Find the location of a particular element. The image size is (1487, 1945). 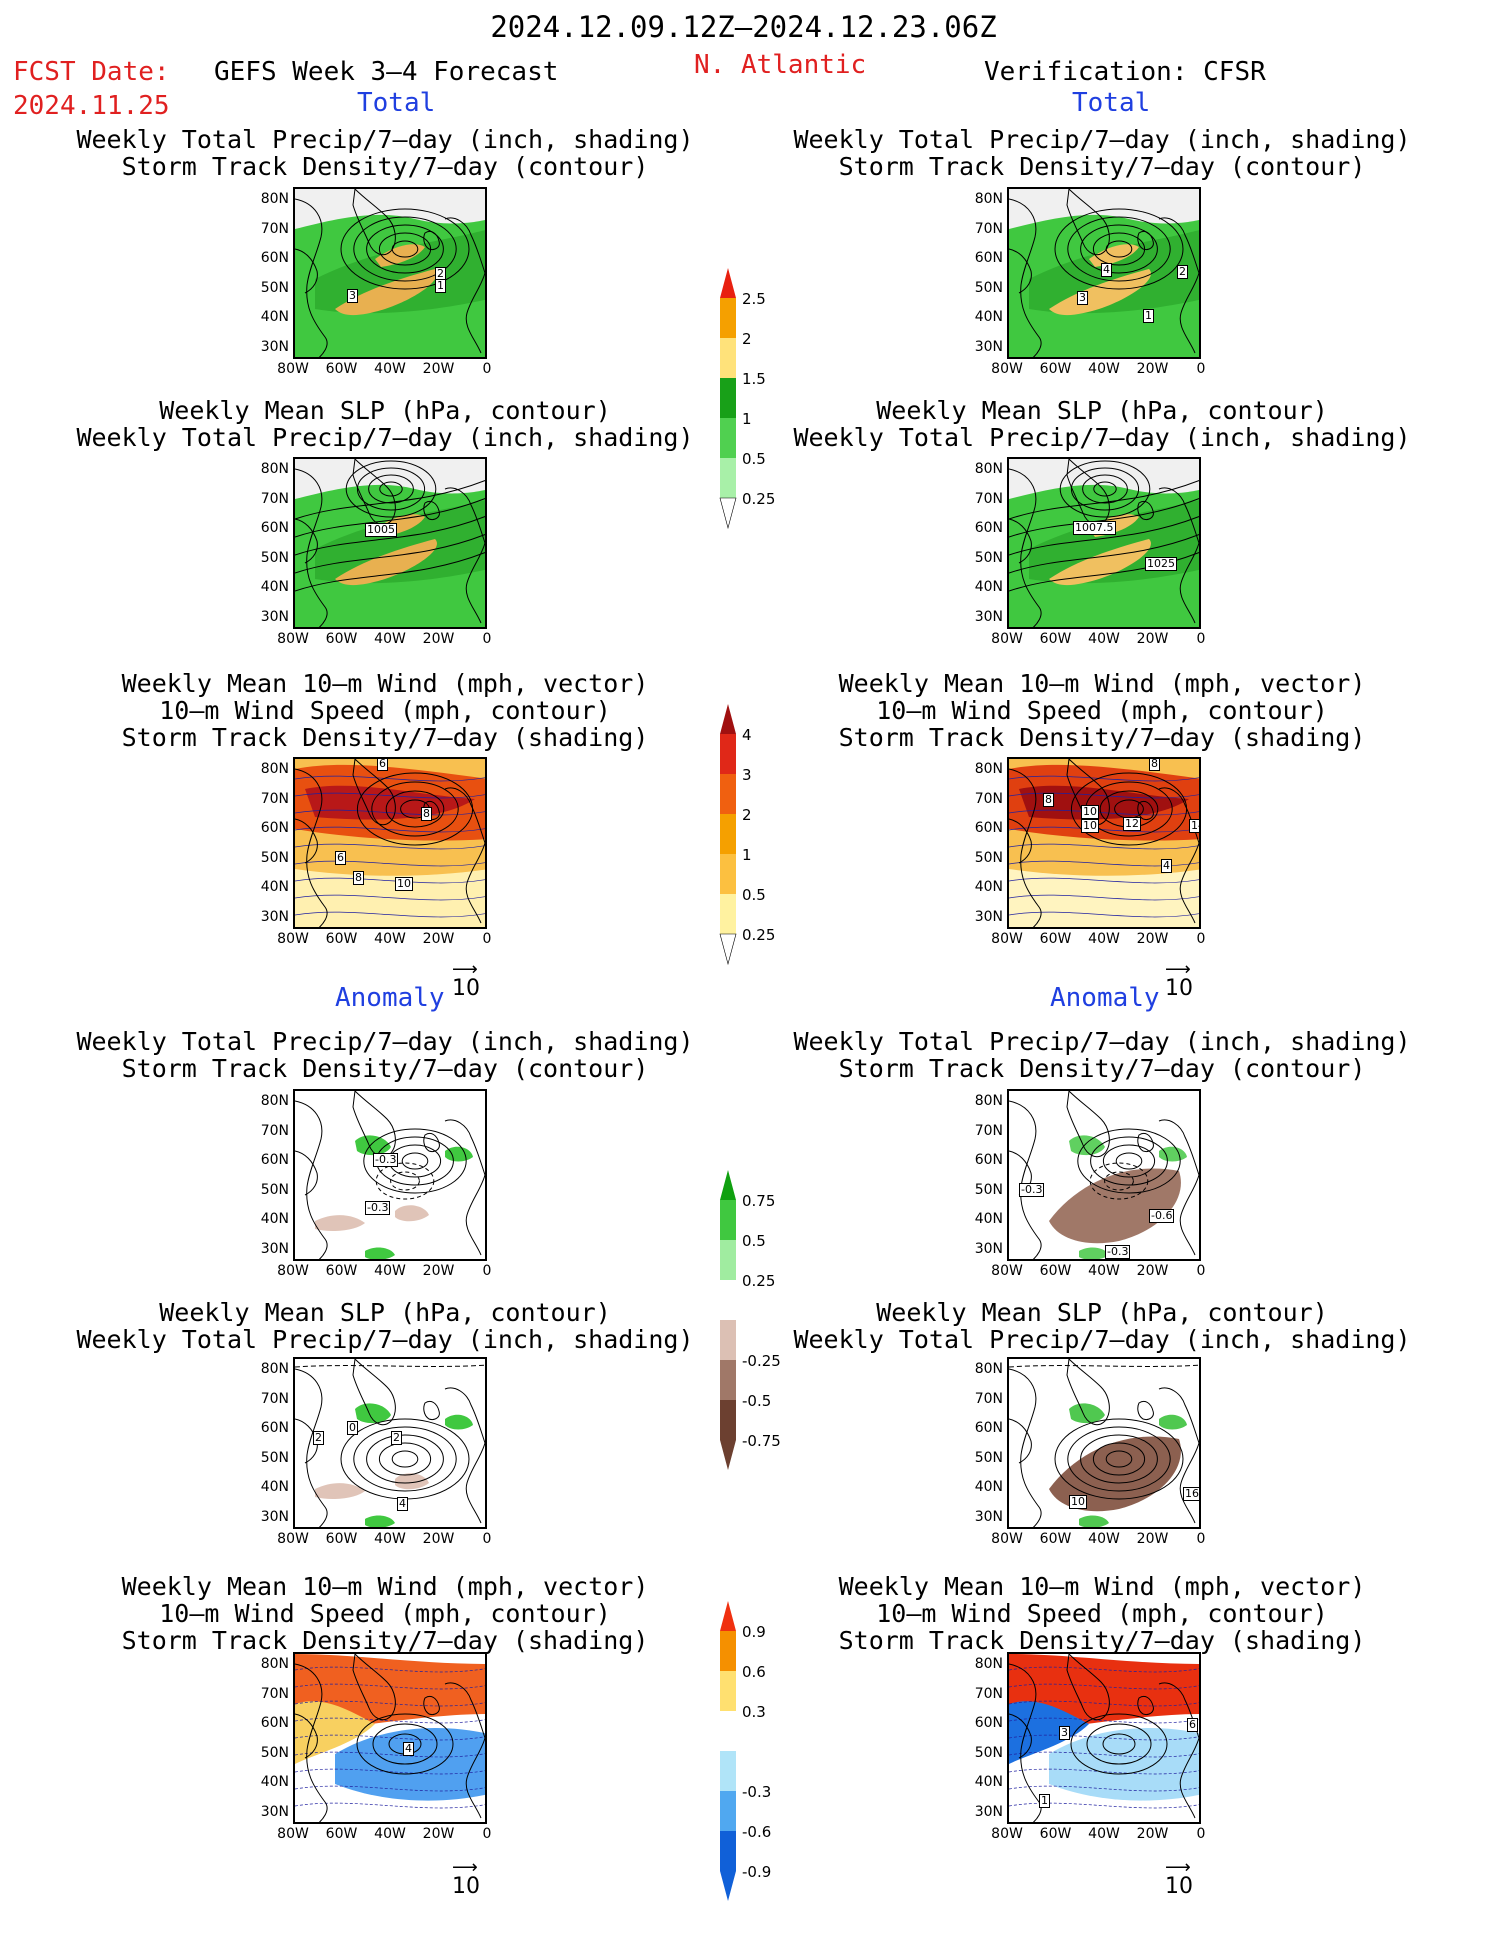

verification-label: Verification: CFSR is located at coordinates (1125, 72).